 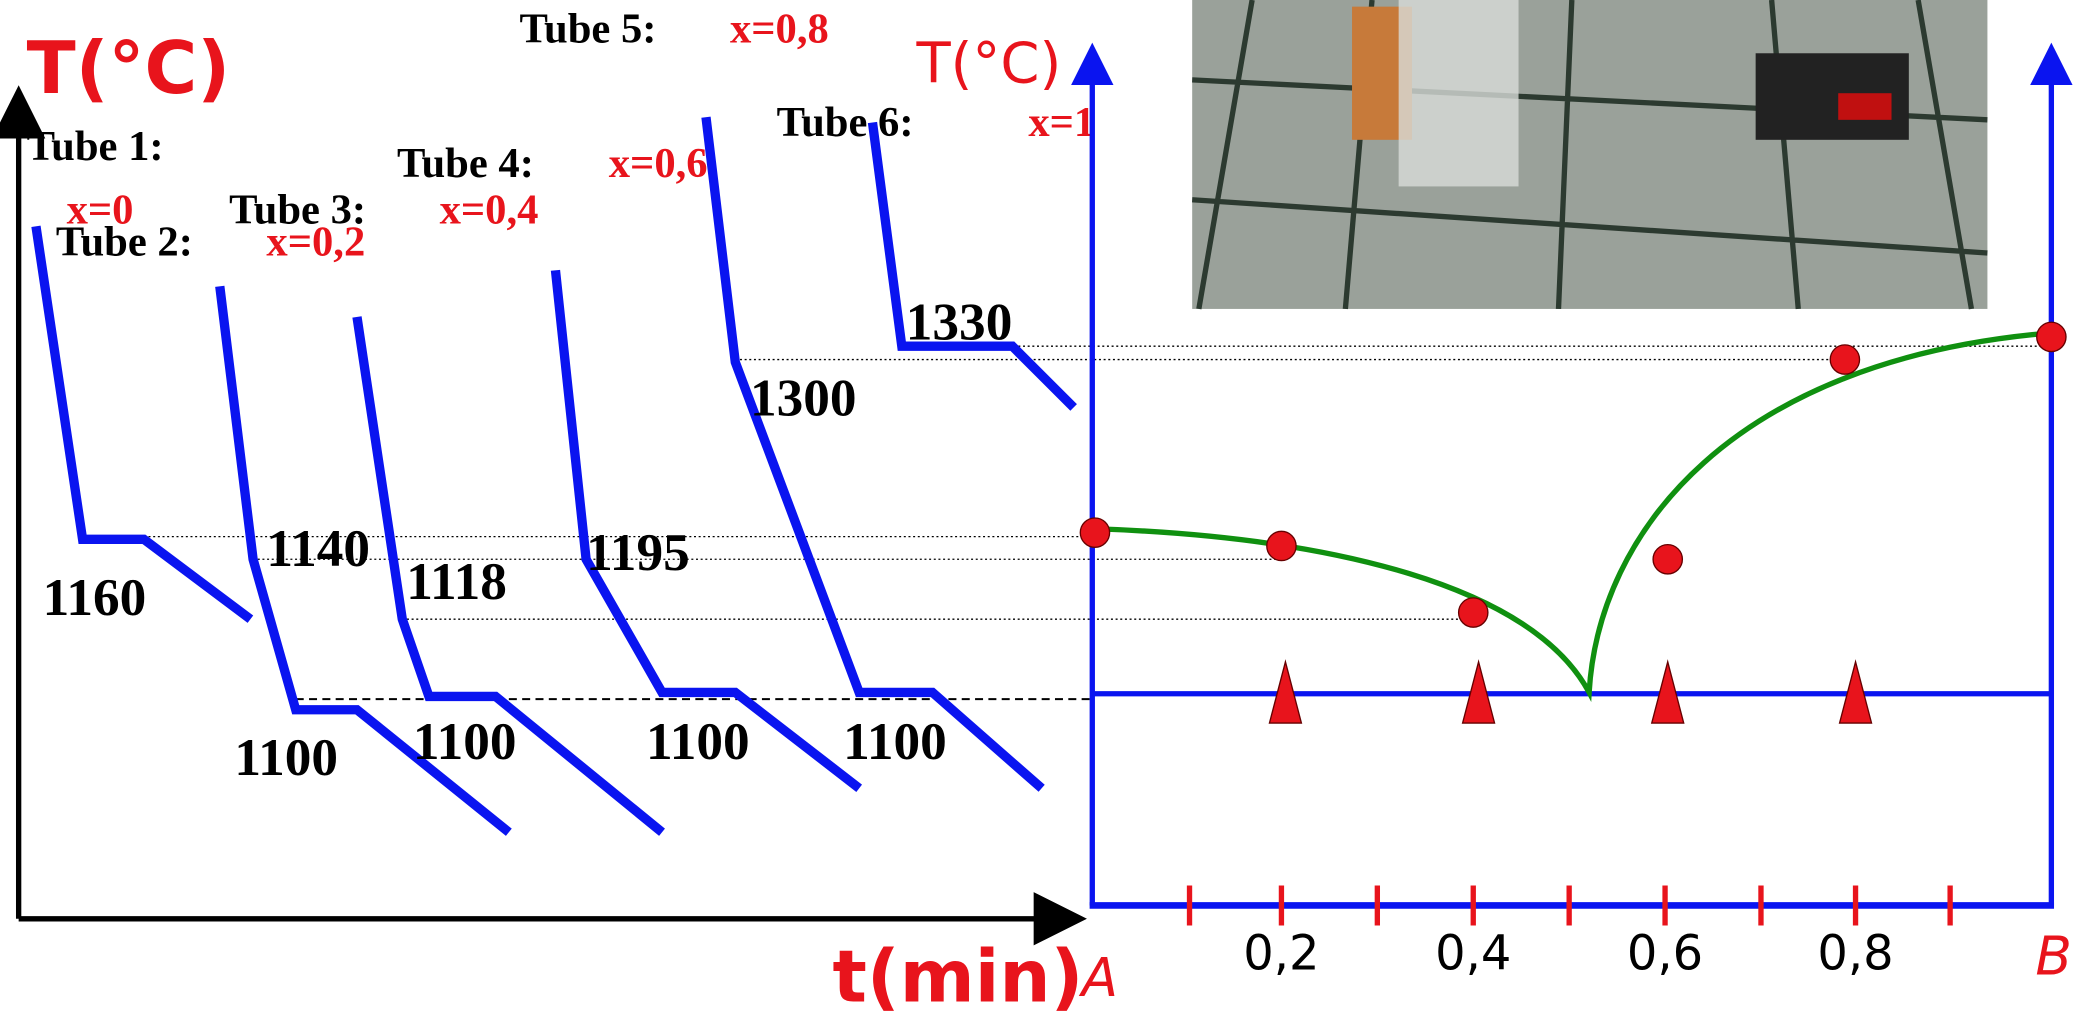 I want to click on x-tick-label: 0,8, so click(x=1855, y=953).